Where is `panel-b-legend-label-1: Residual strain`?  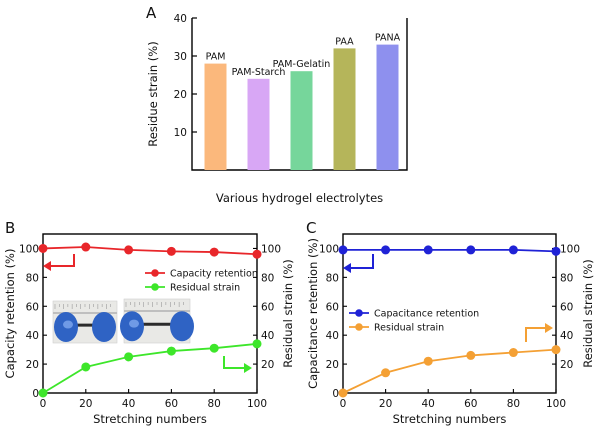
panel-b-legend-label-1: Residual strain is located at coordinates (205, 288).